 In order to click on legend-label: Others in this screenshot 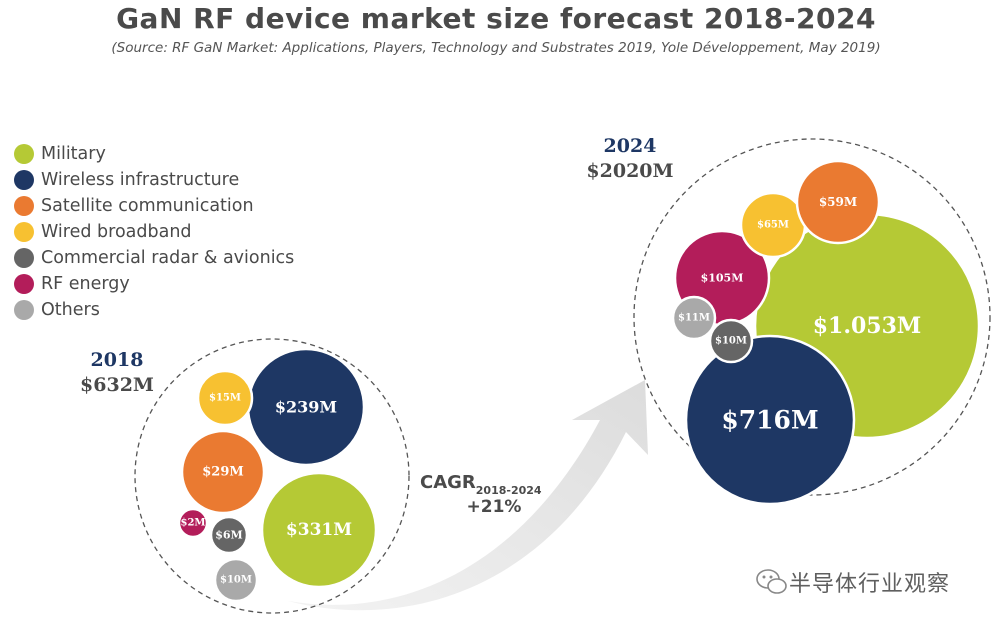, I will do `click(70, 310)`.